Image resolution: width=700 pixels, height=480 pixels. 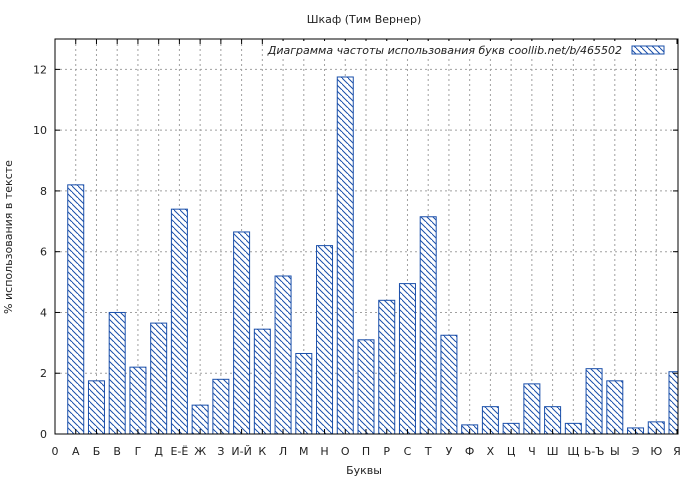 I want to click on bar-С, so click(x=407, y=359).